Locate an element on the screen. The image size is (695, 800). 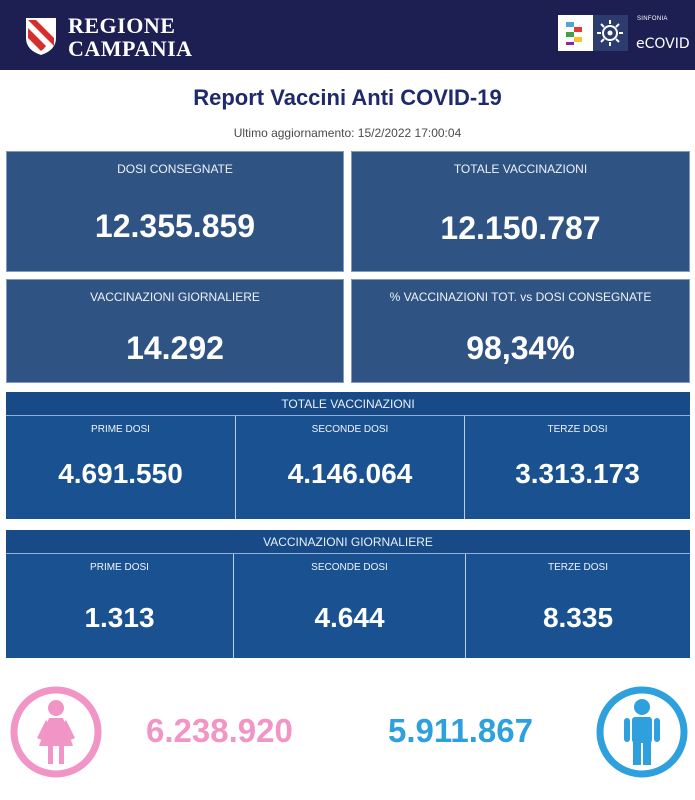
female-count: 6.238.920 is located at coordinates (219, 730).